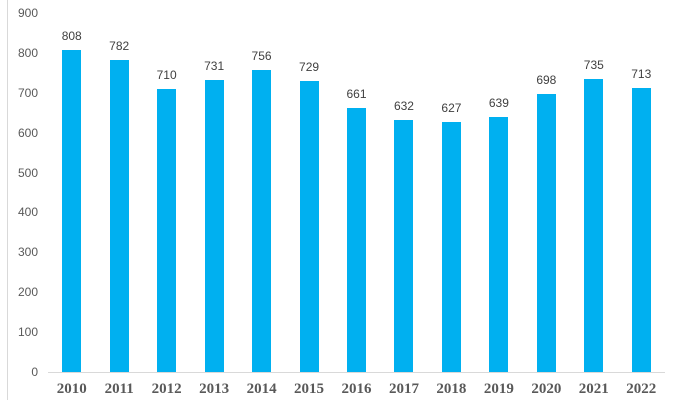  What do you see at coordinates (356, 372) in the screenshot?
I see `x-axis-line` at bounding box center [356, 372].